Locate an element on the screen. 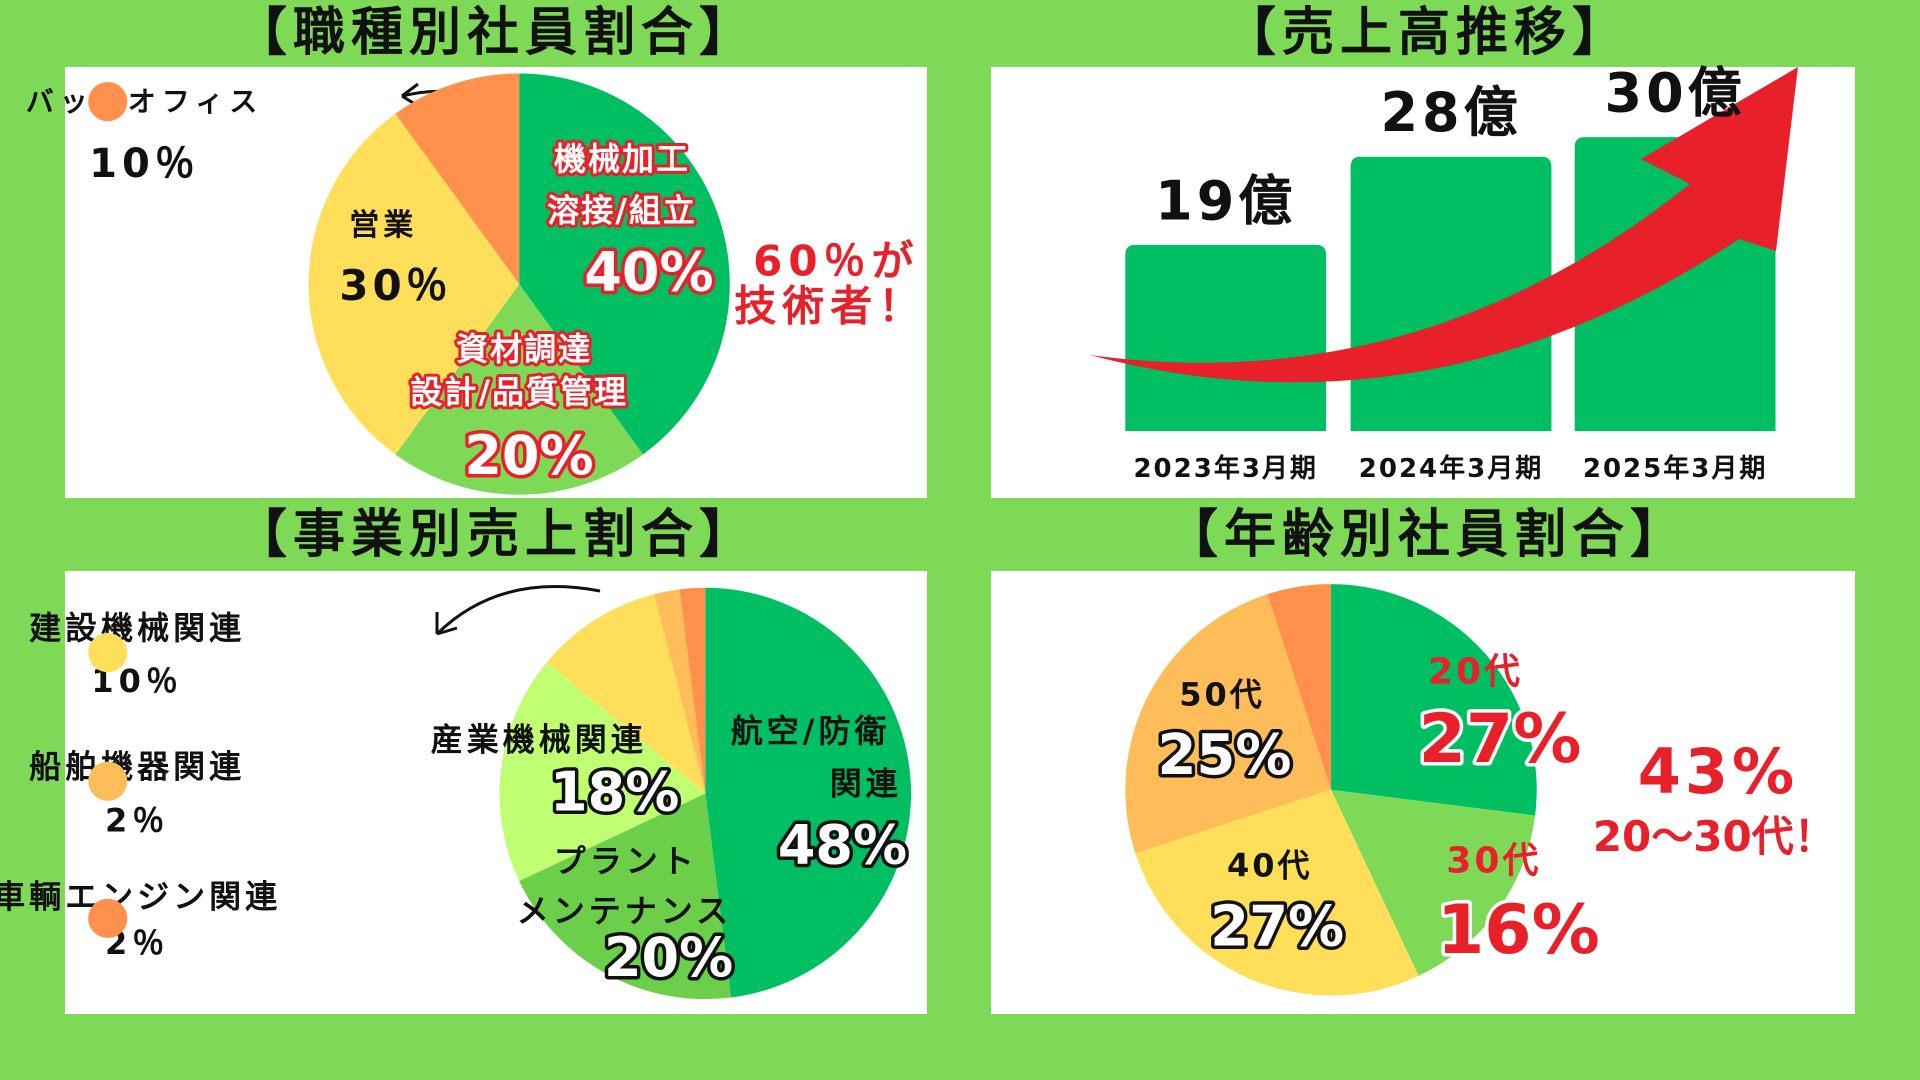 This screenshot has height=1080, width=1920. chart-title: 【事業別売上割合】 is located at coordinates (496, 535).